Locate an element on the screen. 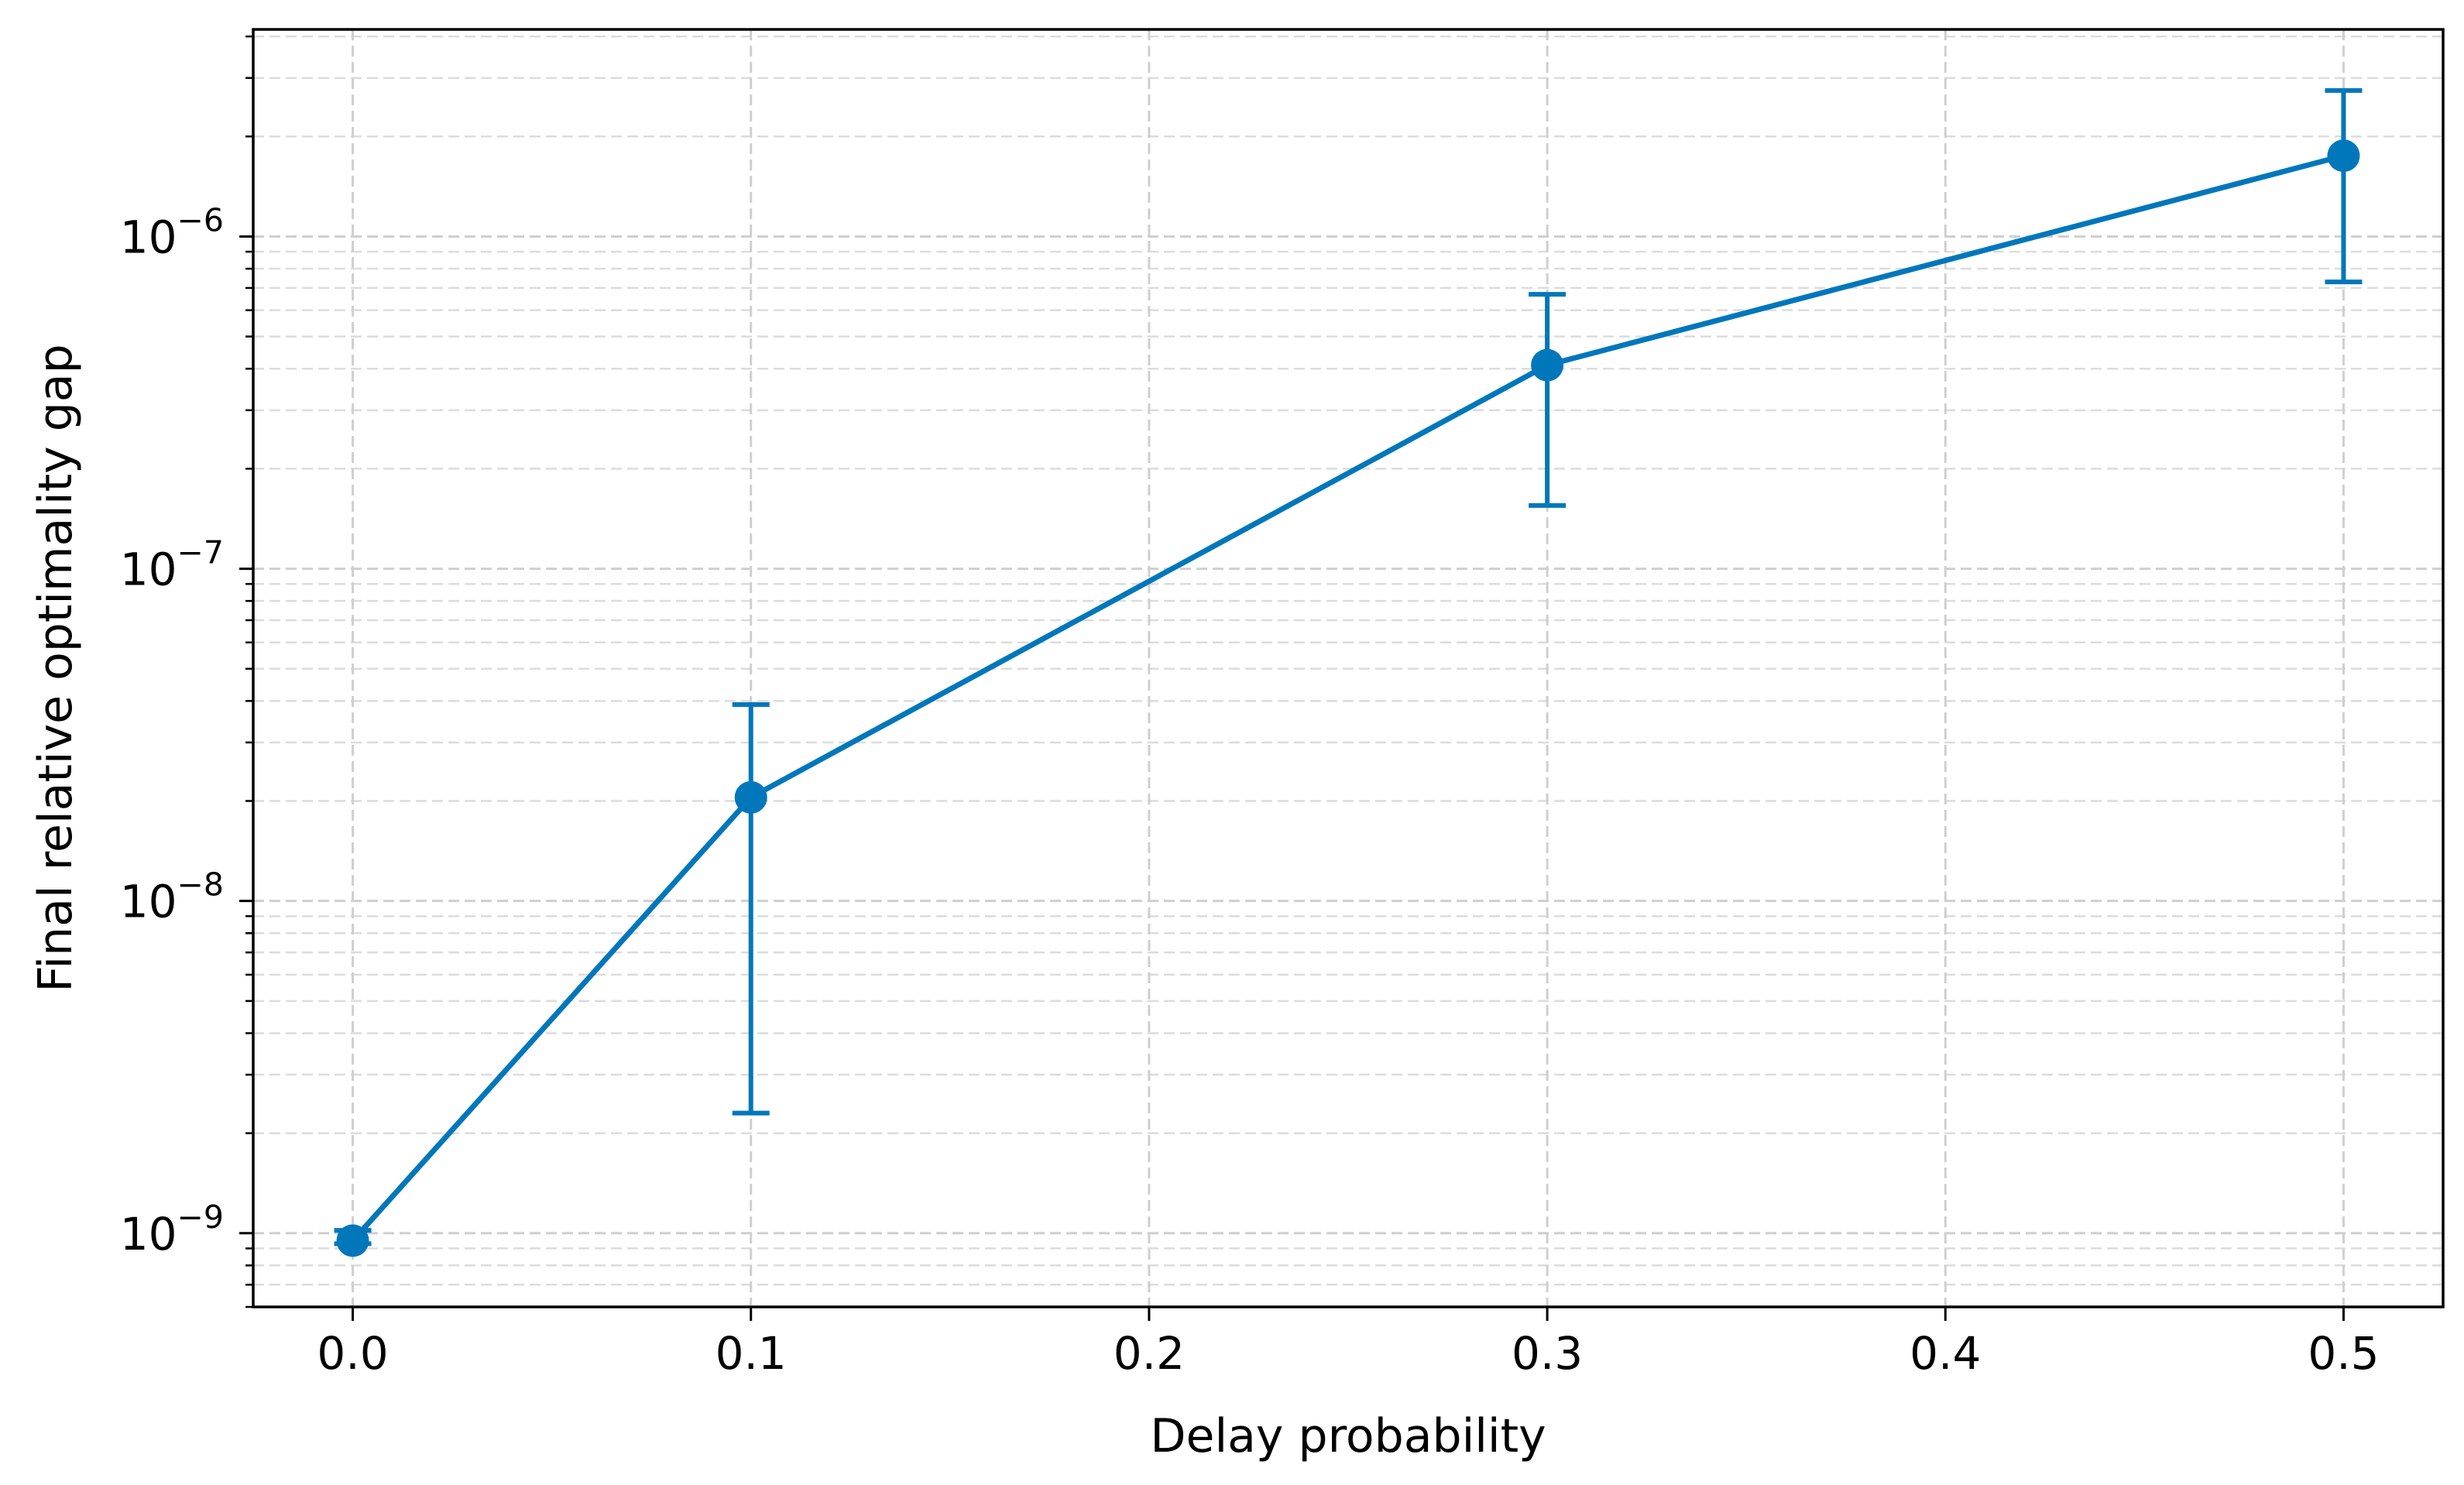 This screenshot has width=2464, height=1485. x-axis-label: Delay probability is located at coordinates (1348, 1436).